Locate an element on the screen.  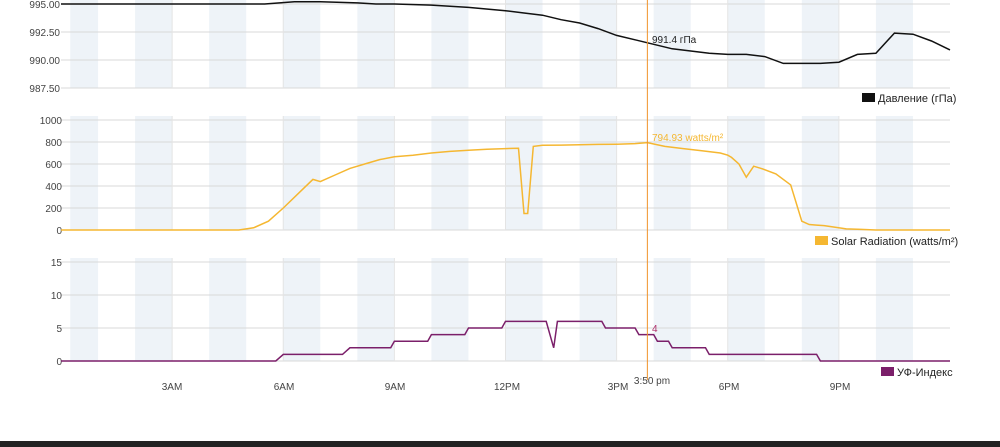
x-tick-6pm: 6PM is located at coordinates (729, 387).